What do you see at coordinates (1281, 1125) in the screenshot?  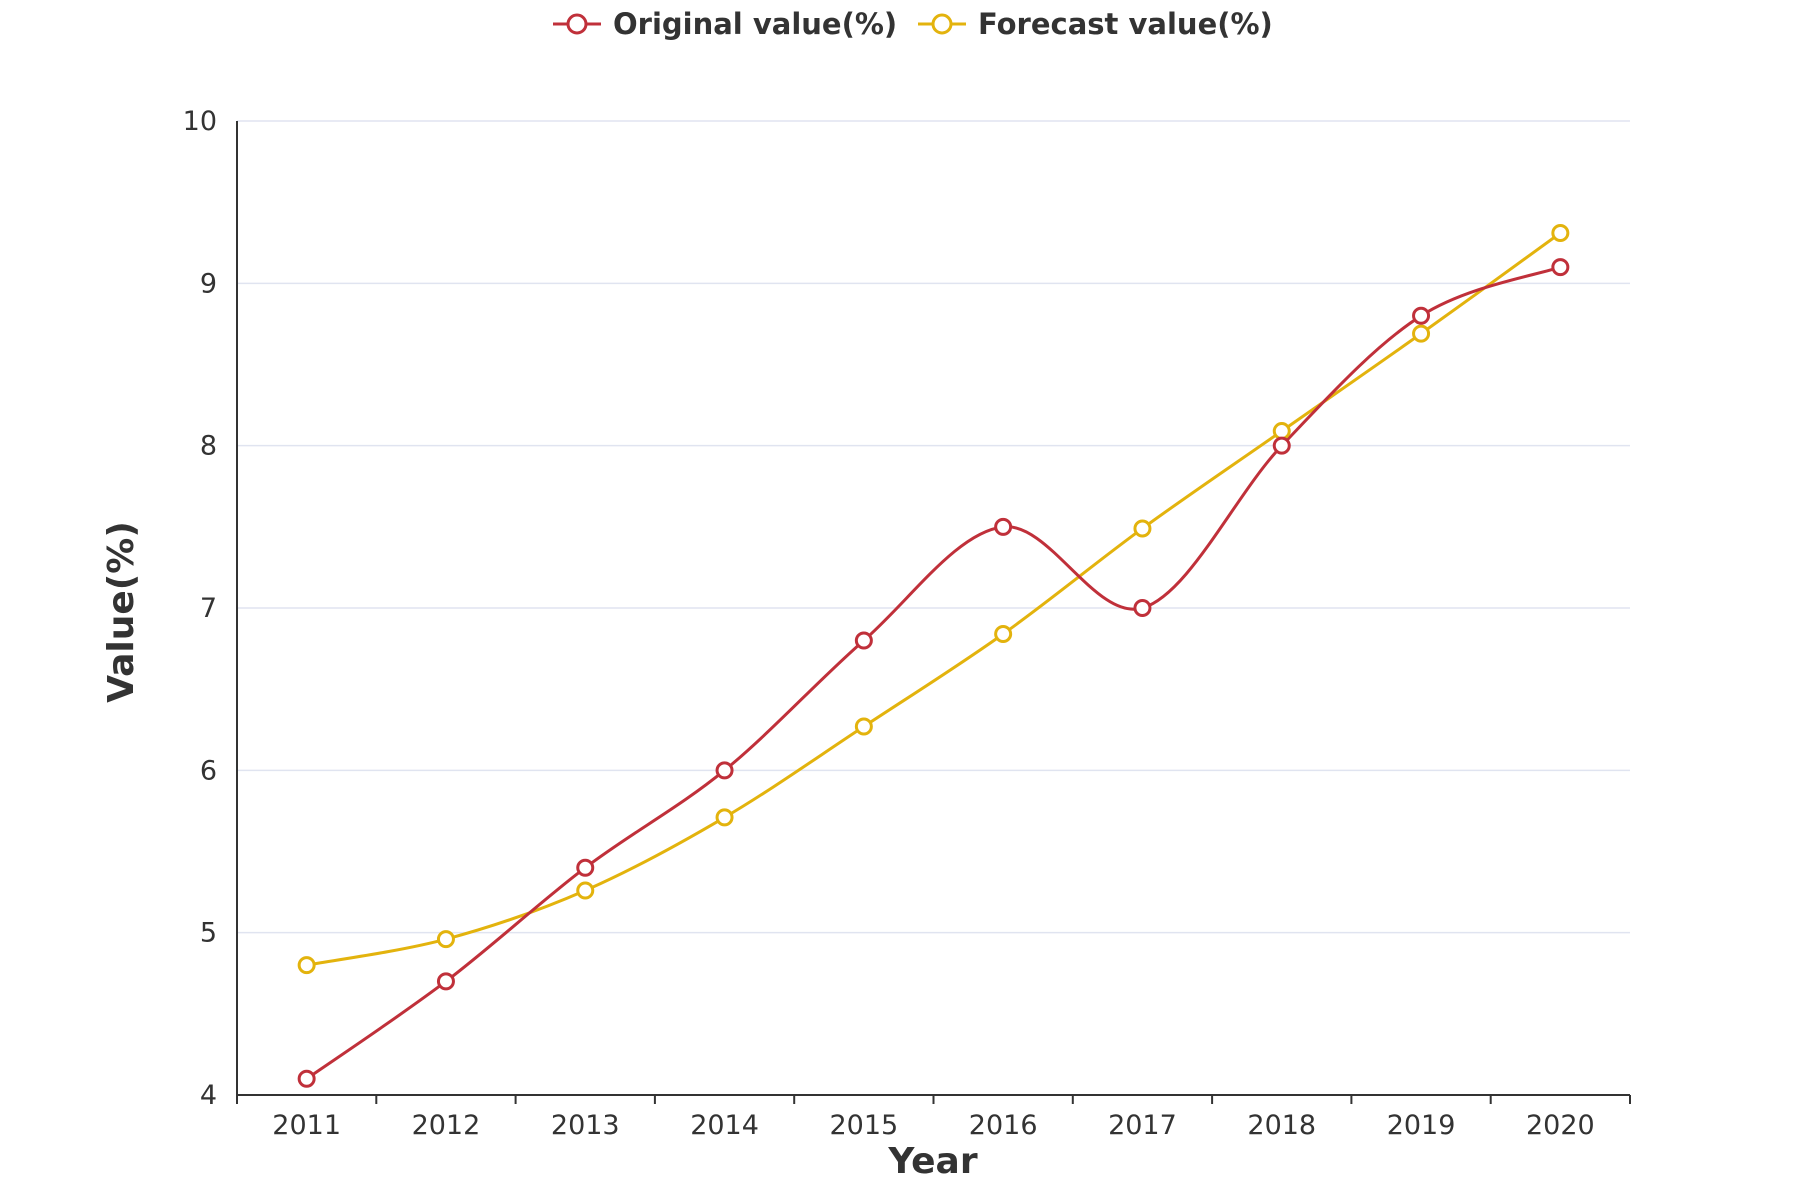 I see `x-tick-label: 2018` at bounding box center [1281, 1125].